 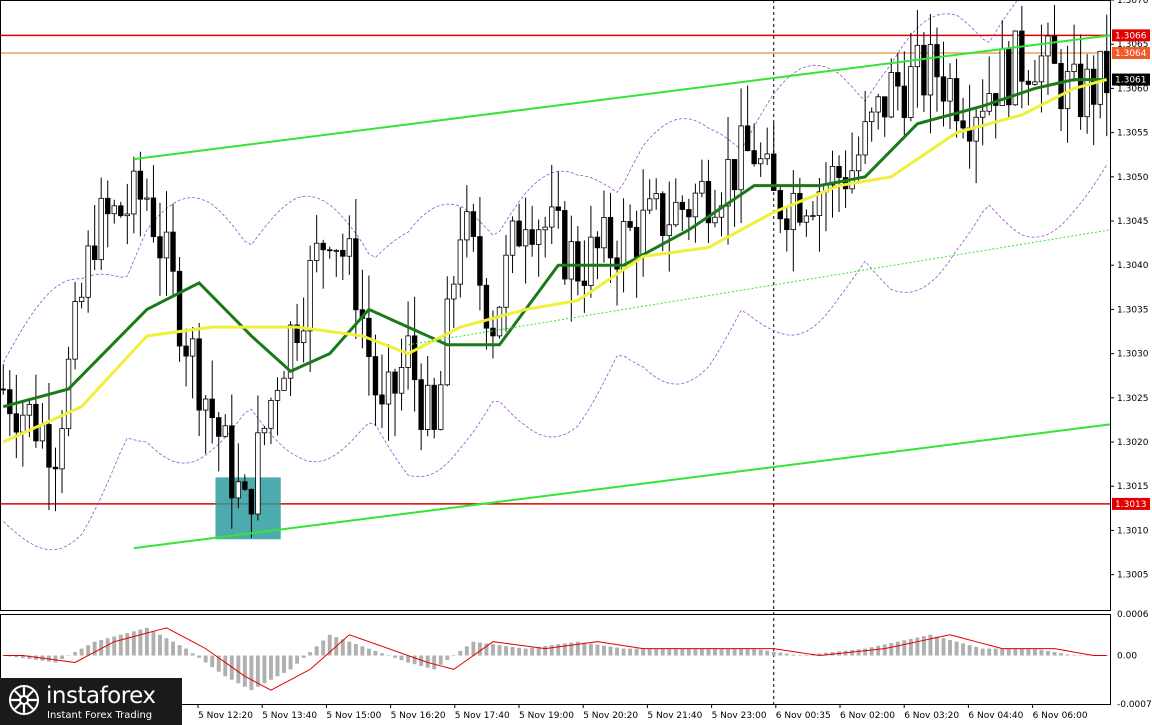 I want to click on x-tick-label-12: 6 Nov 04:40, so click(x=995, y=716).